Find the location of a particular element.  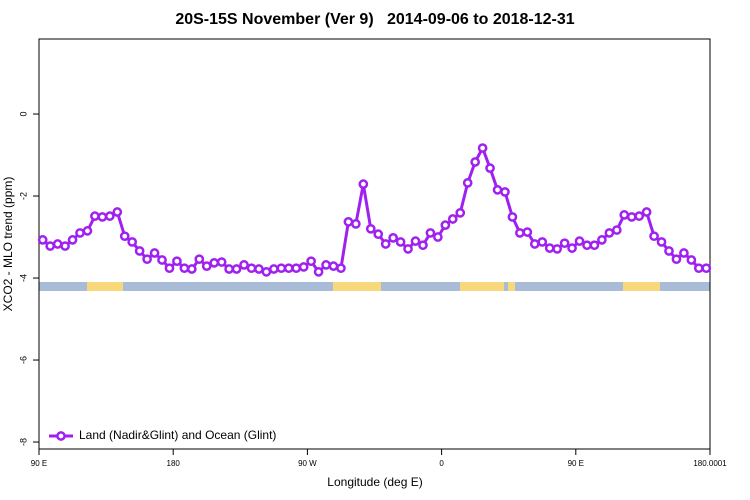

y-axis-label: XCO2 - MLO trend (ppm) is located at coordinates (8, 244).